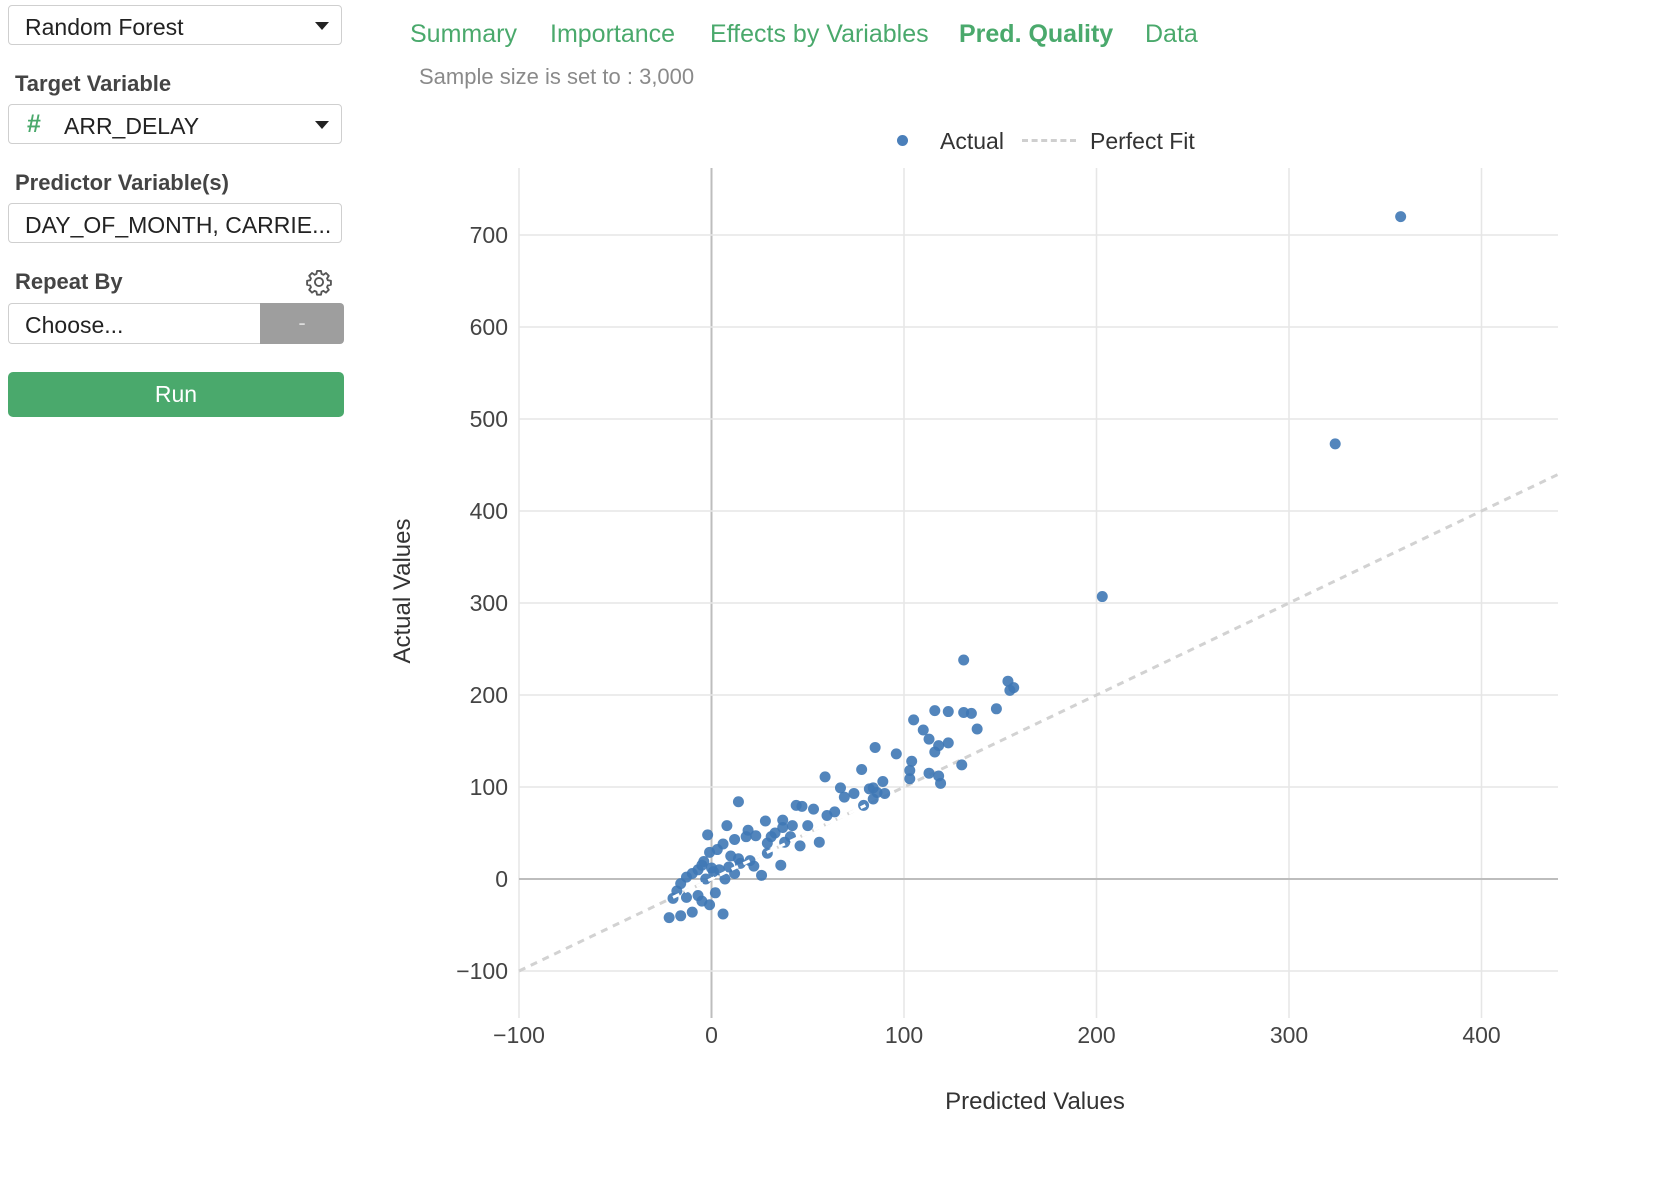  What do you see at coordinates (769, 851) in the screenshot?
I see `perfect-fit-line-overlay` at bounding box center [769, 851].